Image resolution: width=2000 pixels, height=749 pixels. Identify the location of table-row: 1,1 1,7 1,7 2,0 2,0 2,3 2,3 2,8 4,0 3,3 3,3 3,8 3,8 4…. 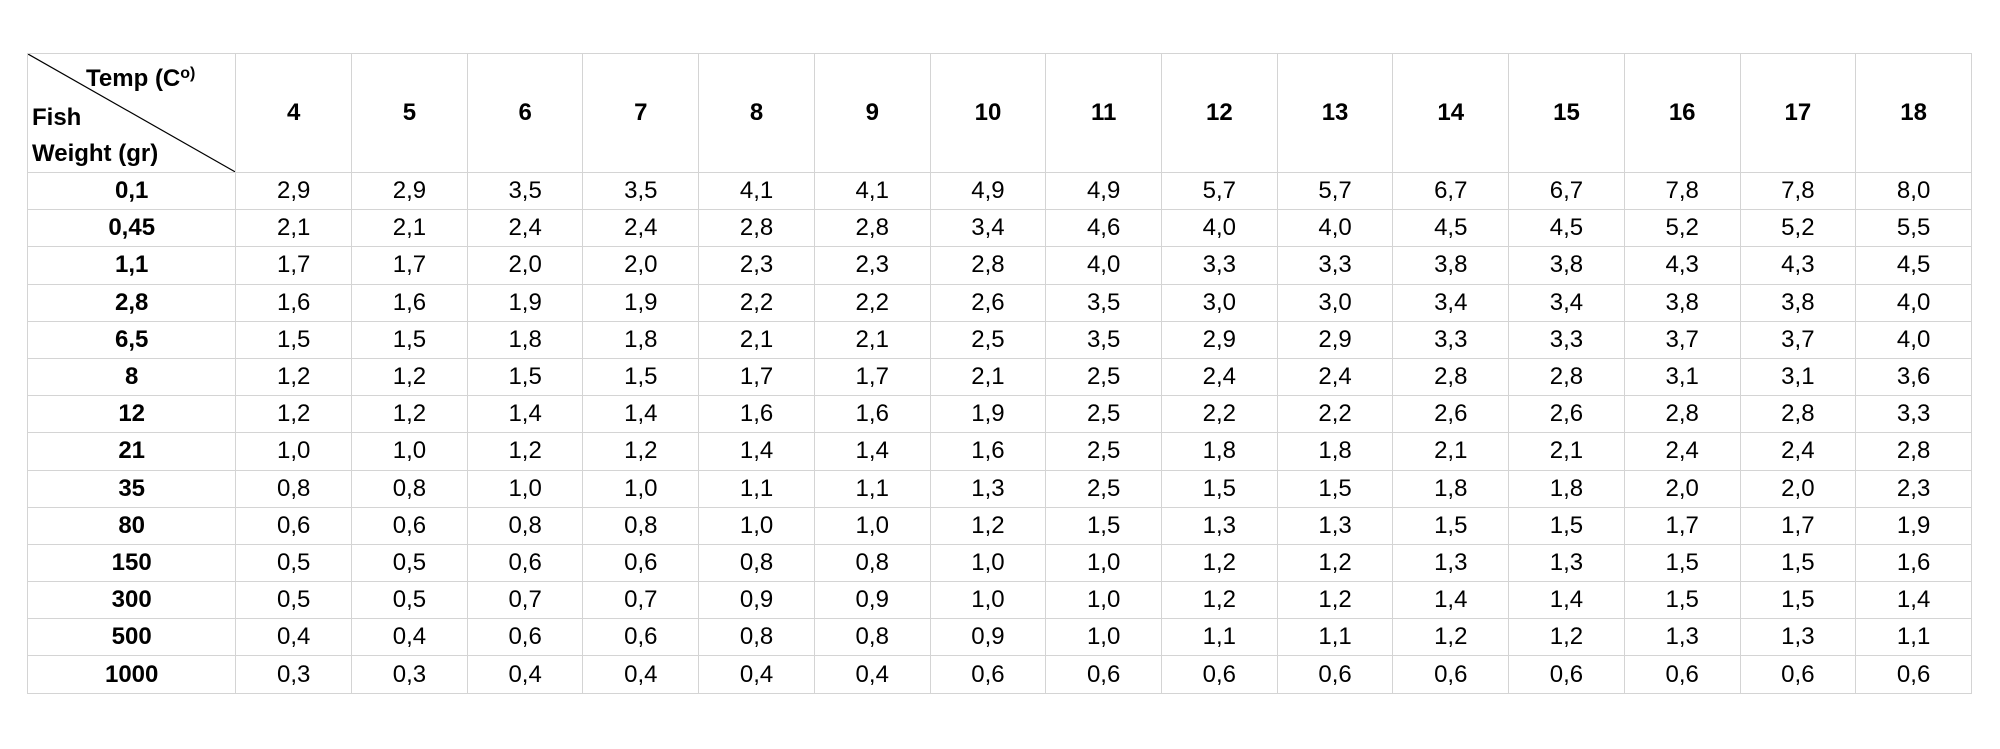
(999, 265).